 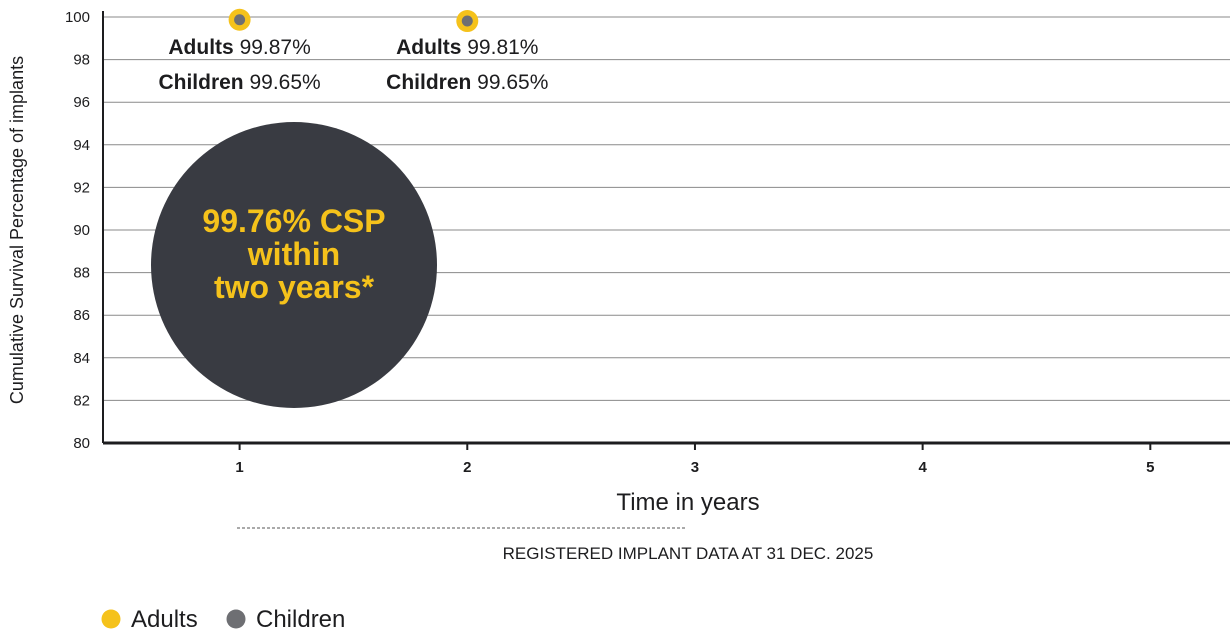 What do you see at coordinates (293, 221) in the screenshot?
I see `callout-text: 99.76% CSP` at bounding box center [293, 221].